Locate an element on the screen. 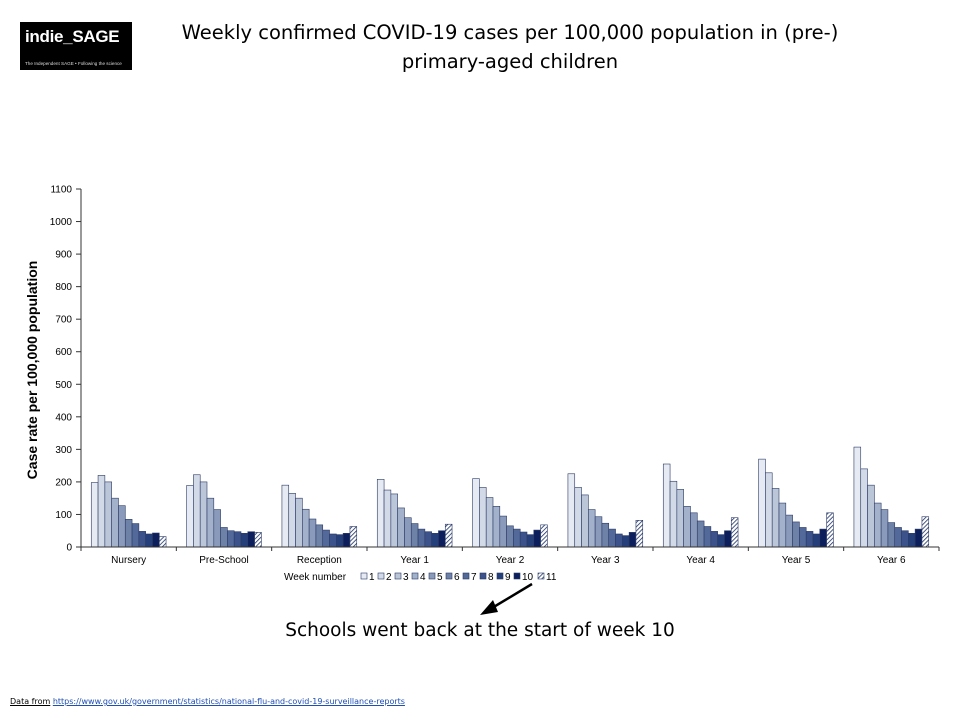 The height and width of the screenshot is (720, 960). legend-label-week-10: 10 is located at coordinates (528, 577).